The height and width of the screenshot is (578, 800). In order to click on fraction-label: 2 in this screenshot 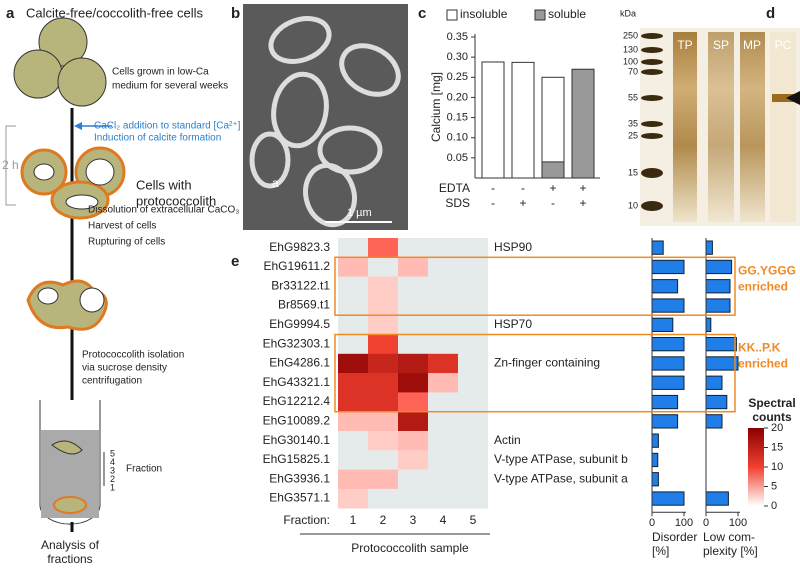, I will do `click(383, 520)`.